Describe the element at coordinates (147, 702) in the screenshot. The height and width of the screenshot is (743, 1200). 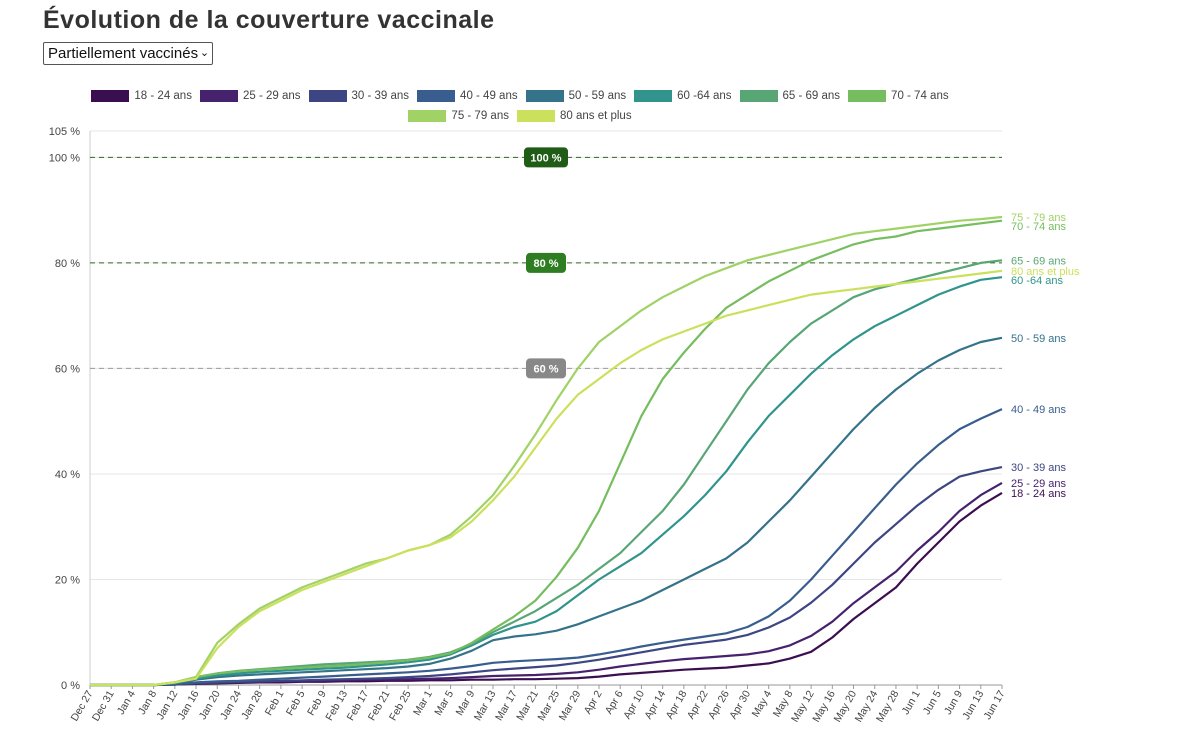
I see `x-tick-label: Jan 8` at that location.